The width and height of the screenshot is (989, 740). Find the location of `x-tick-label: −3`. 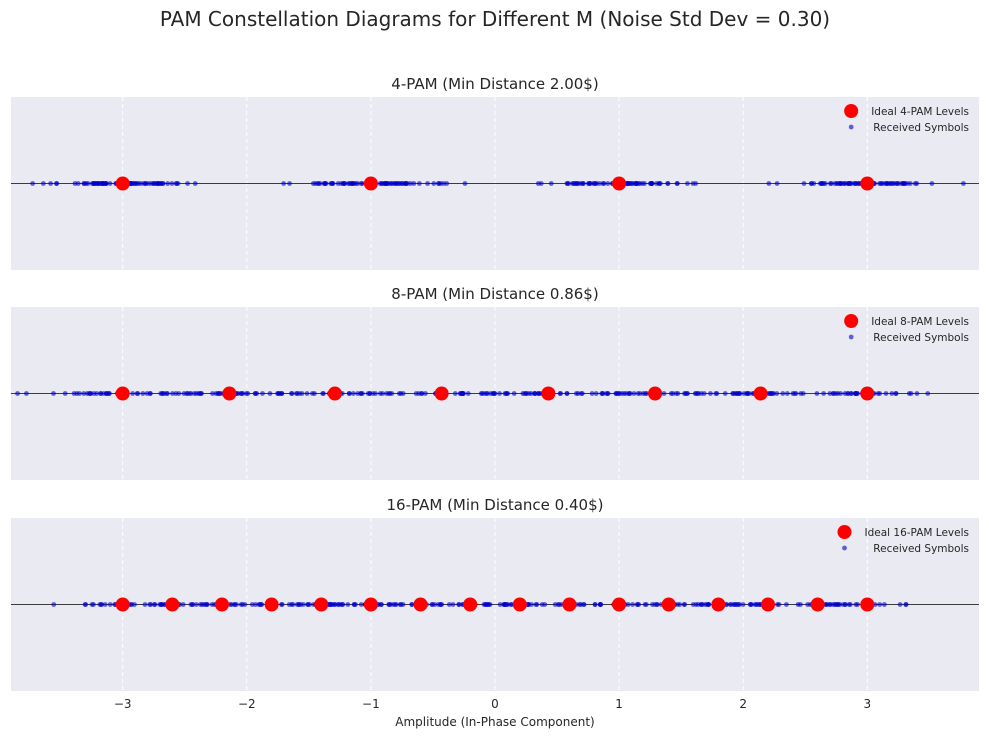

x-tick-label: −3 is located at coordinates (123, 704).